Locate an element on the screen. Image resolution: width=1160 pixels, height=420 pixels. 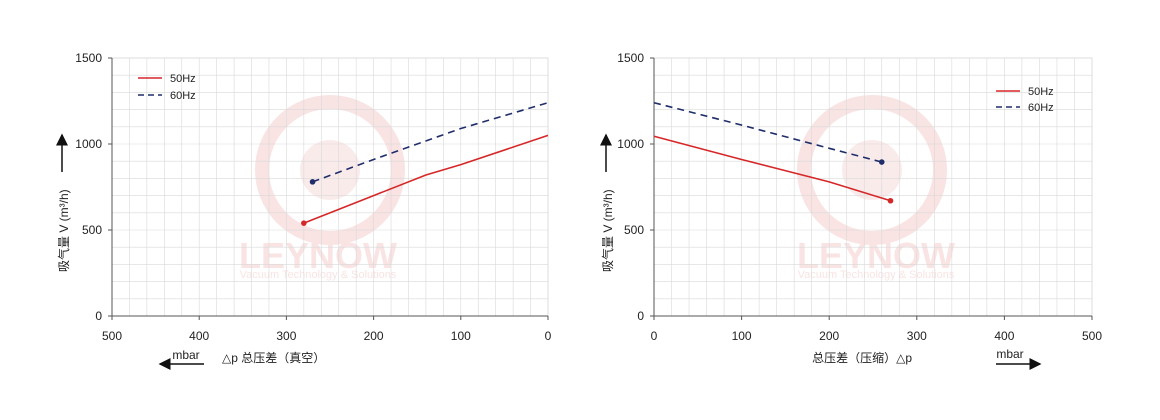
x-axis-label-group: mbar △p 总压差（真空） is located at coordinates (241, 359).